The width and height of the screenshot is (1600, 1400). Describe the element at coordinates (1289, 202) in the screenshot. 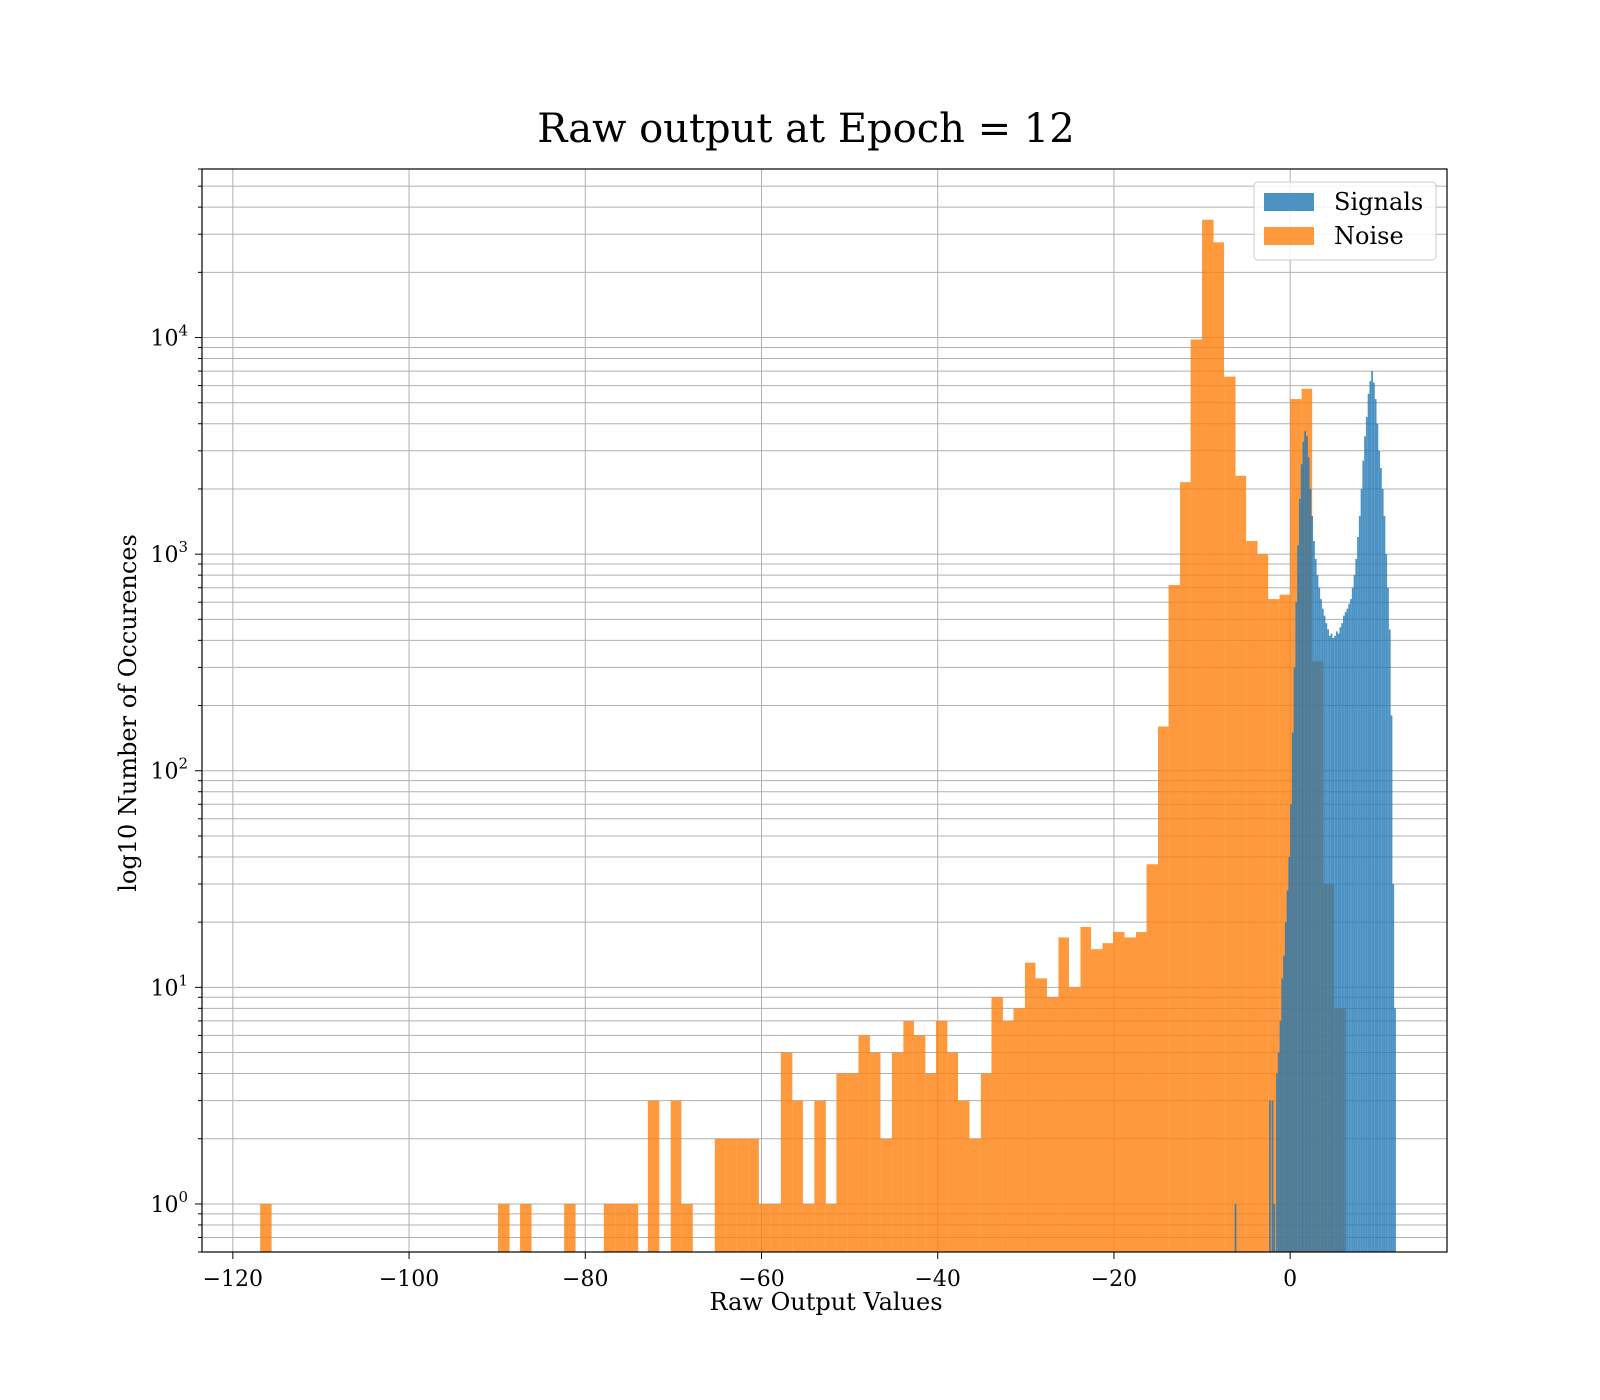

I see `legend-swatch-signals` at that location.